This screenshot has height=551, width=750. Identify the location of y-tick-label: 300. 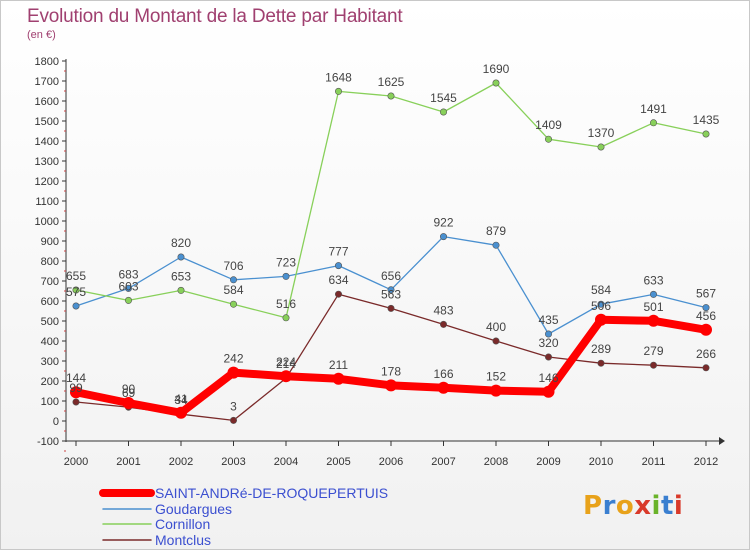
(50, 362).